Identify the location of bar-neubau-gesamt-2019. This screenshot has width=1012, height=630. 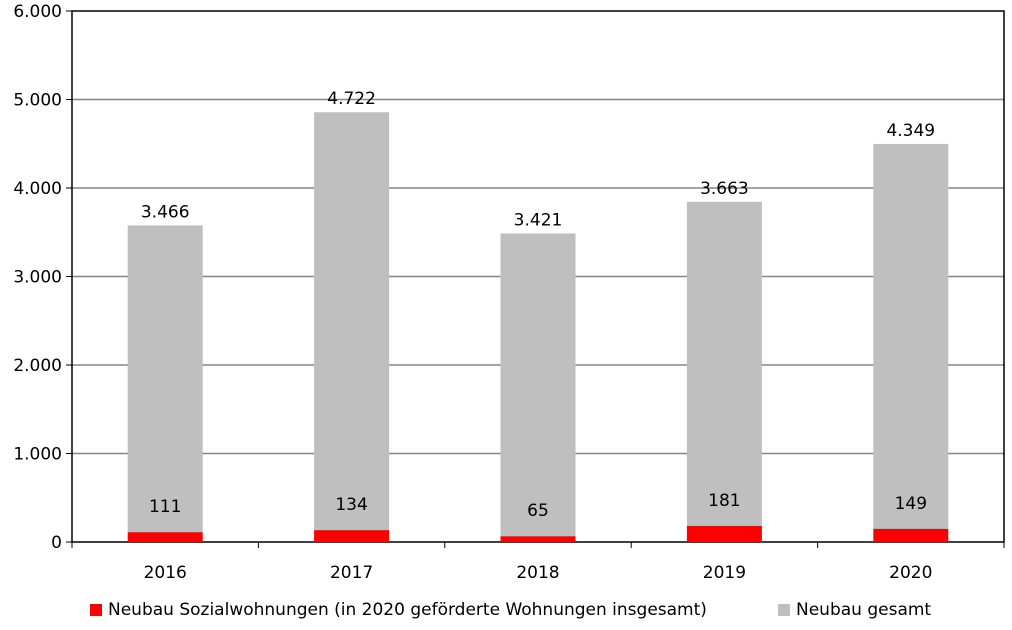
(724, 363).